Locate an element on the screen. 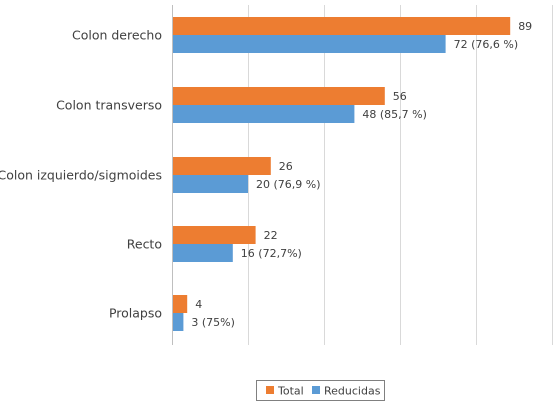 The height and width of the screenshot is (405, 560). category-label: Colon derecho is located at coordinates (117, 35).